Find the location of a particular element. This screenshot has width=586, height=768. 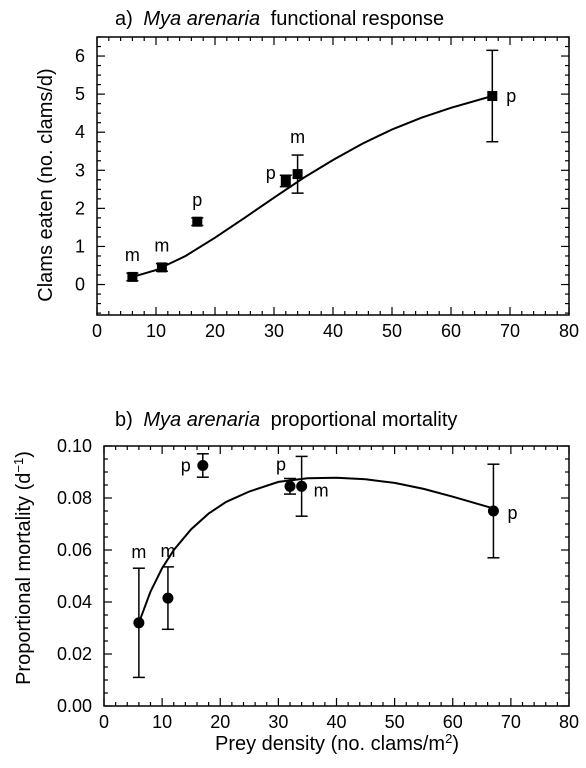

panel-a-x-tick-label: 20 is located at coordinates (215, 331).